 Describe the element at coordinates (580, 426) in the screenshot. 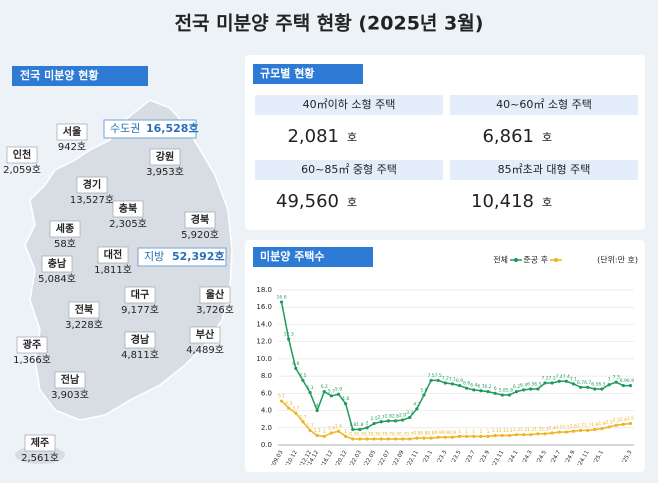

I see `value-label: 1.7` at that location.